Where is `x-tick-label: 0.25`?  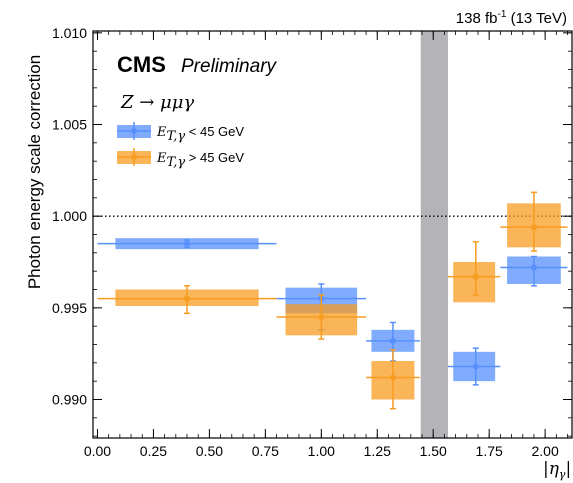
x-tick-label: 0.25 is located at coordinates (153, 451).